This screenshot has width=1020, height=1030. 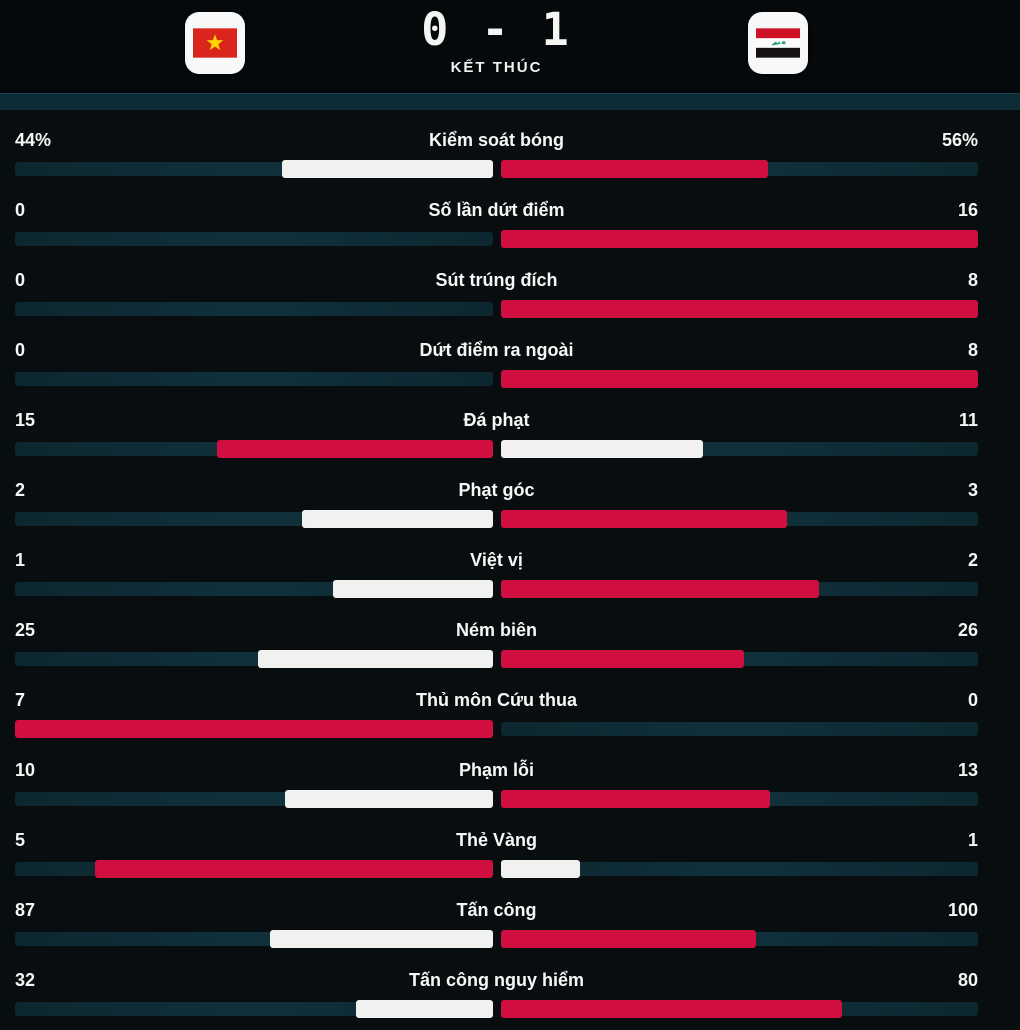 I want to click on stat-label: Thủ môn Cứu thua, so click(x=496, y=700).